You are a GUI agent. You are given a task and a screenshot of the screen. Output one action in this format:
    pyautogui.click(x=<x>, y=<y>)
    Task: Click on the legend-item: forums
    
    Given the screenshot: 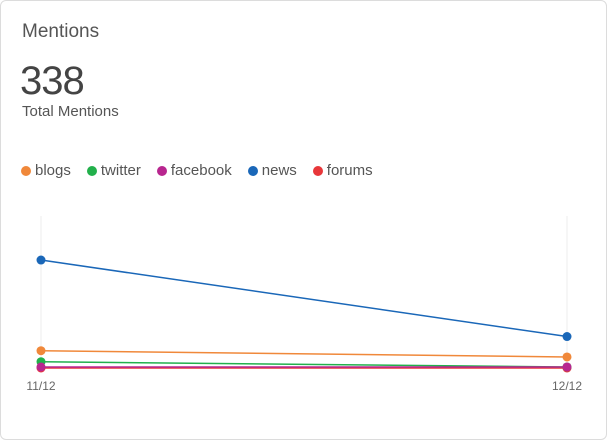 What is the action you would take?
    pyautogui.click(x=342, y=170)
    